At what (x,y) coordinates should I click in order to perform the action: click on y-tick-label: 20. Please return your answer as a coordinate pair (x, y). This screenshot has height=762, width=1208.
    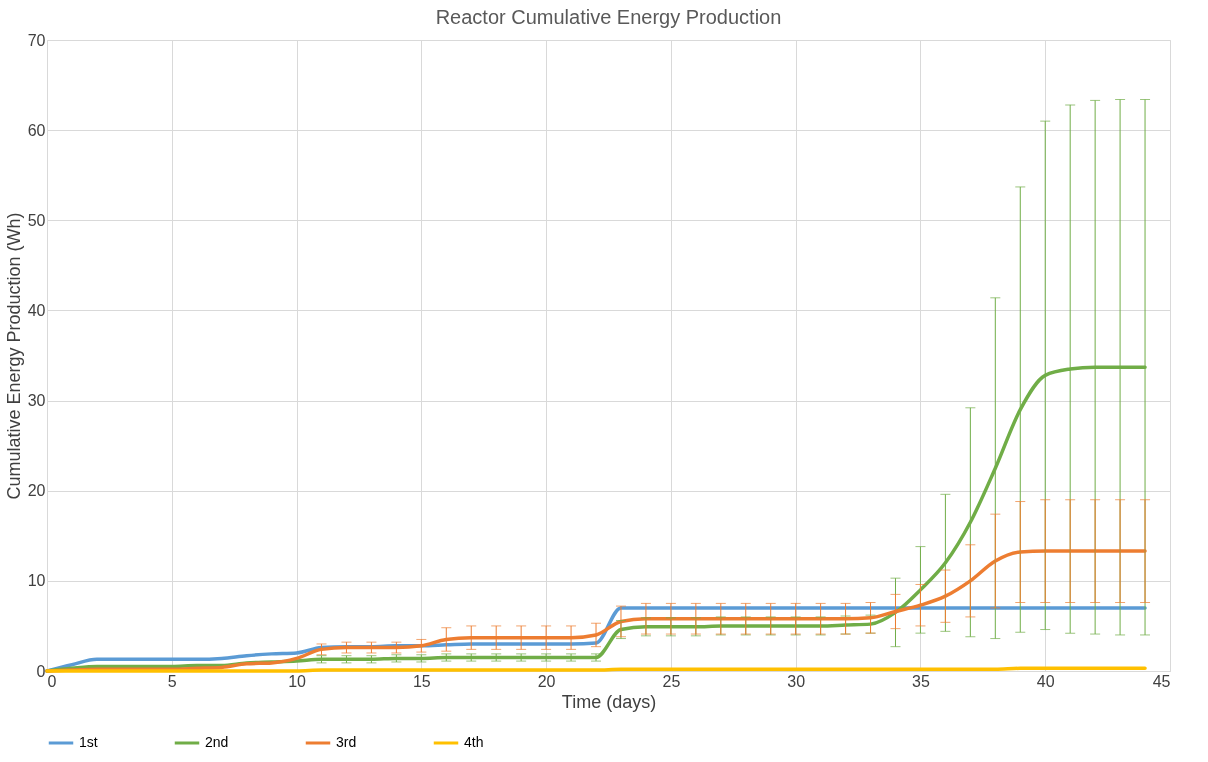
    Looking at the image, I should click on (36, 491).